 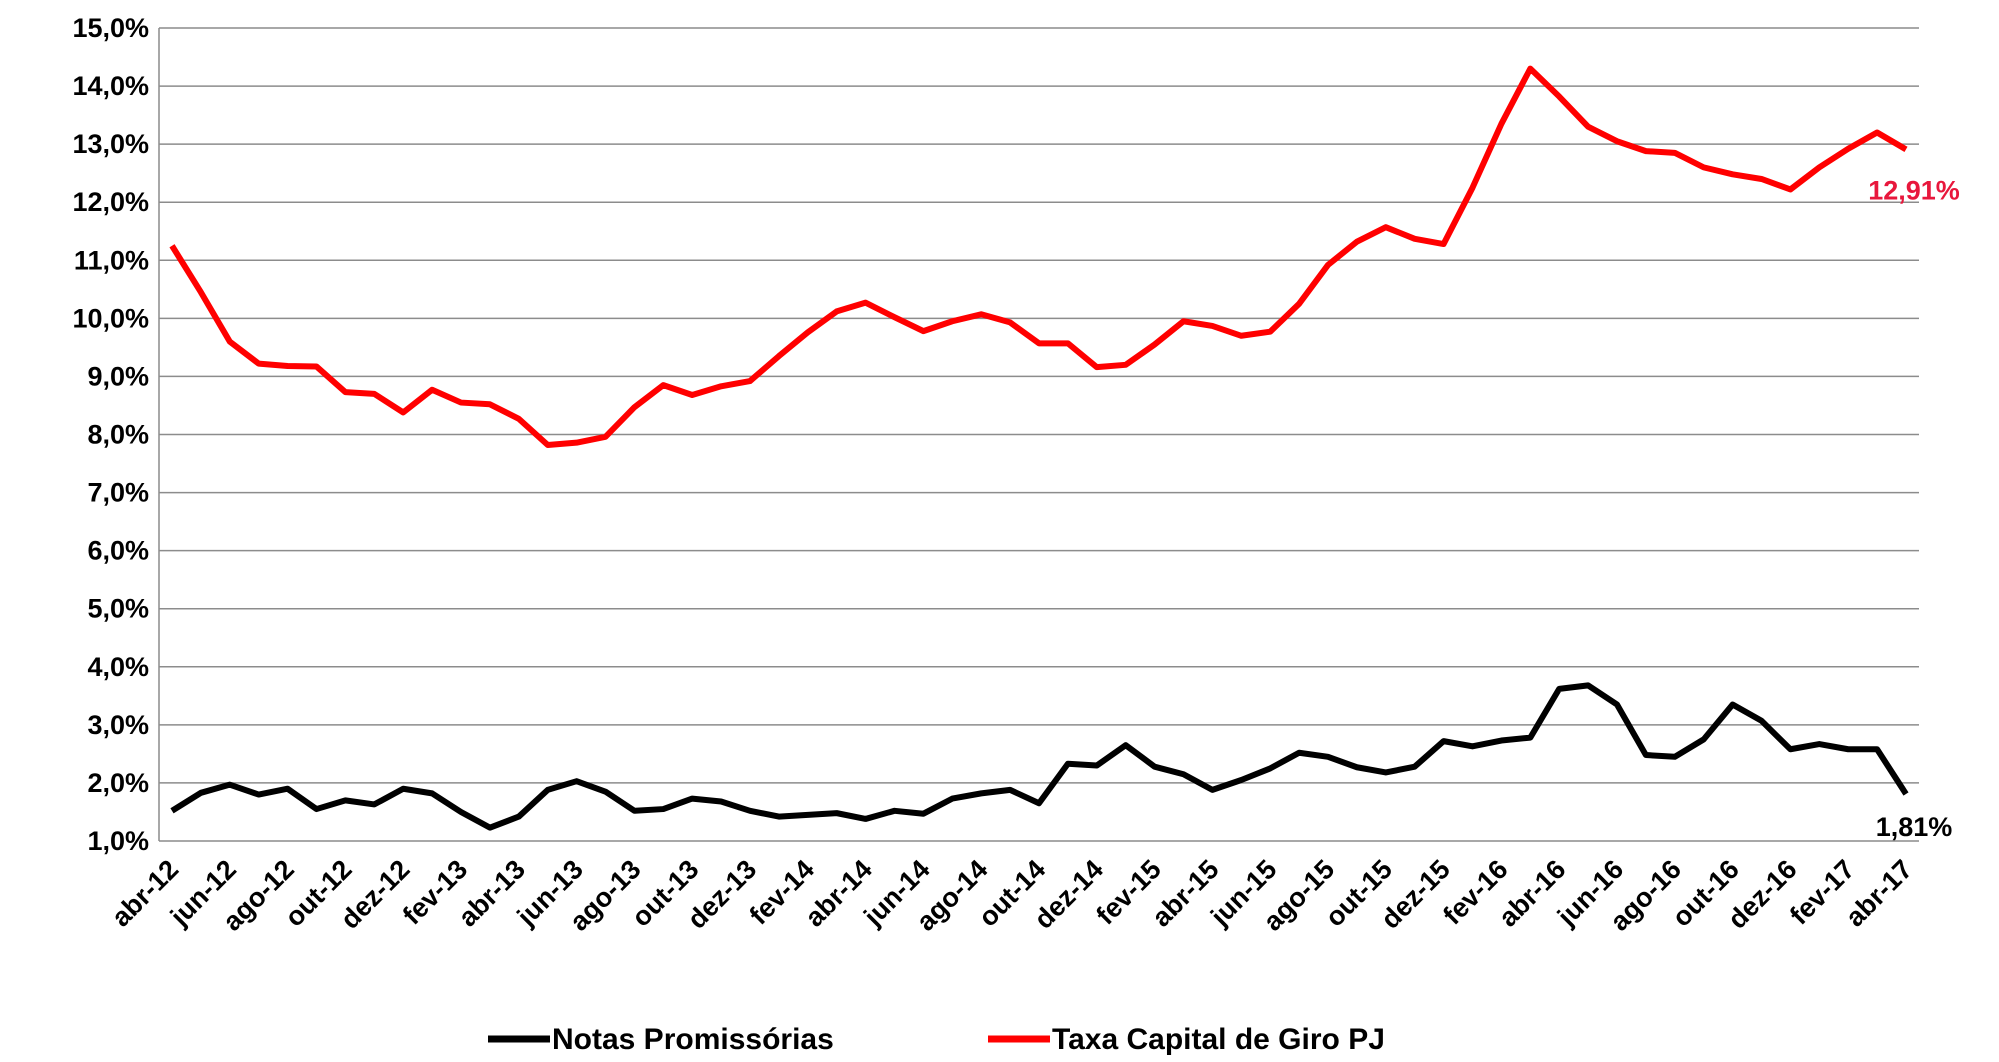 What do you see at coordinates (1914, 827) in the screenshot?
I see `data-label: 1,81%` at bounding box center [1914, 827].